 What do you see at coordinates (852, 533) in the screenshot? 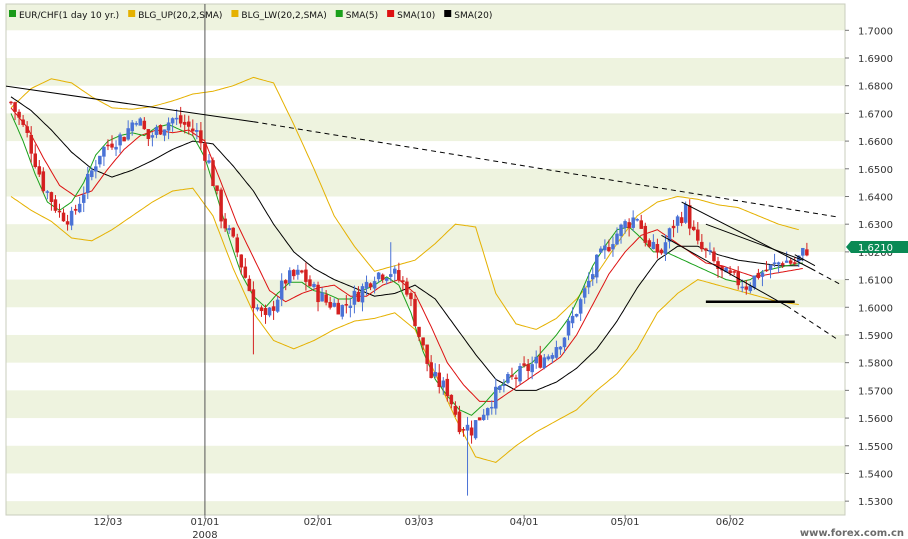
I see `watermark: www.forex.com.cn` at bounding box center [852, 533].